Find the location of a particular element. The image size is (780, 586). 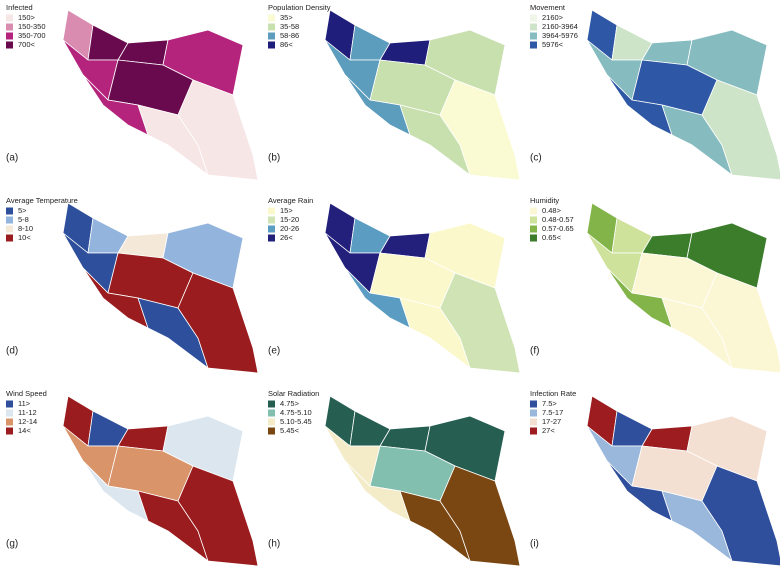

legend-label: 150> is located at coordinates (27, 17).